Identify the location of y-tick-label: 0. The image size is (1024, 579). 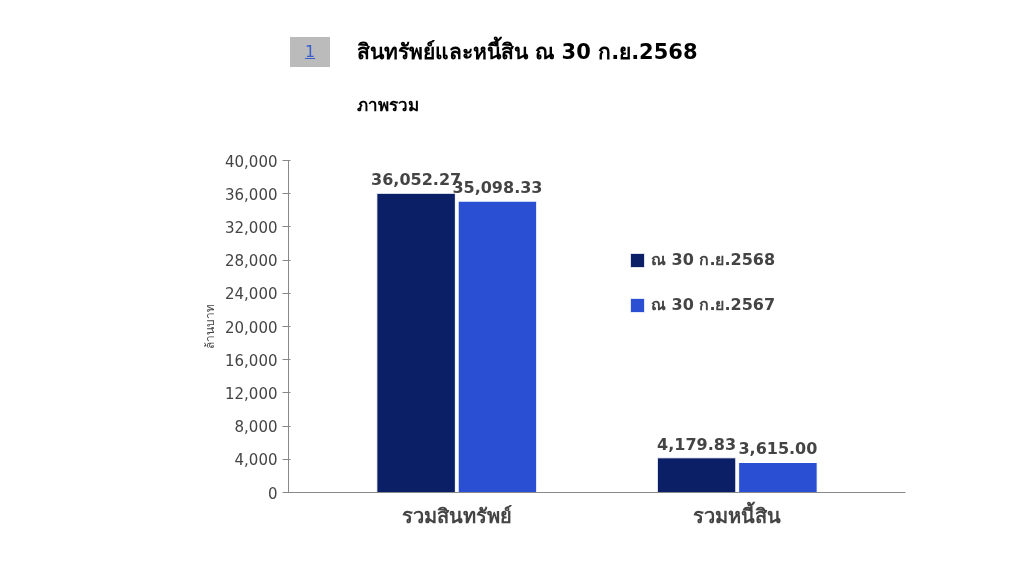
(272, 493).